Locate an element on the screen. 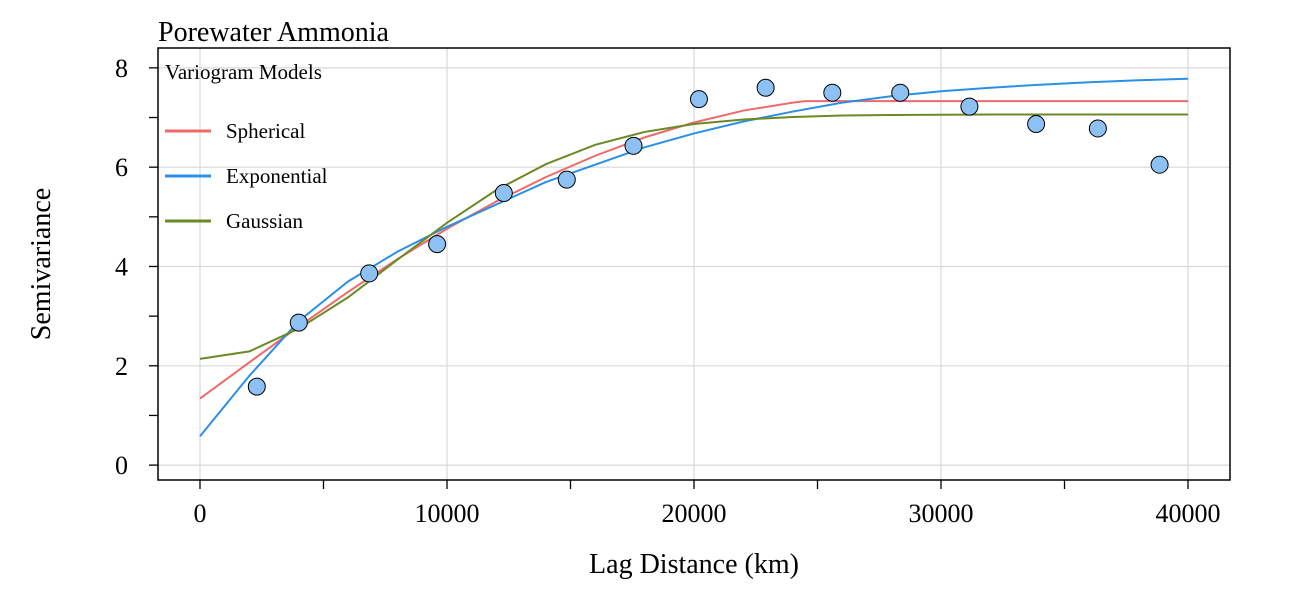 The height and width of the screenshot is (600, 1300). x-tick-label-20000: 20000 is located at coordinates (694, 513).